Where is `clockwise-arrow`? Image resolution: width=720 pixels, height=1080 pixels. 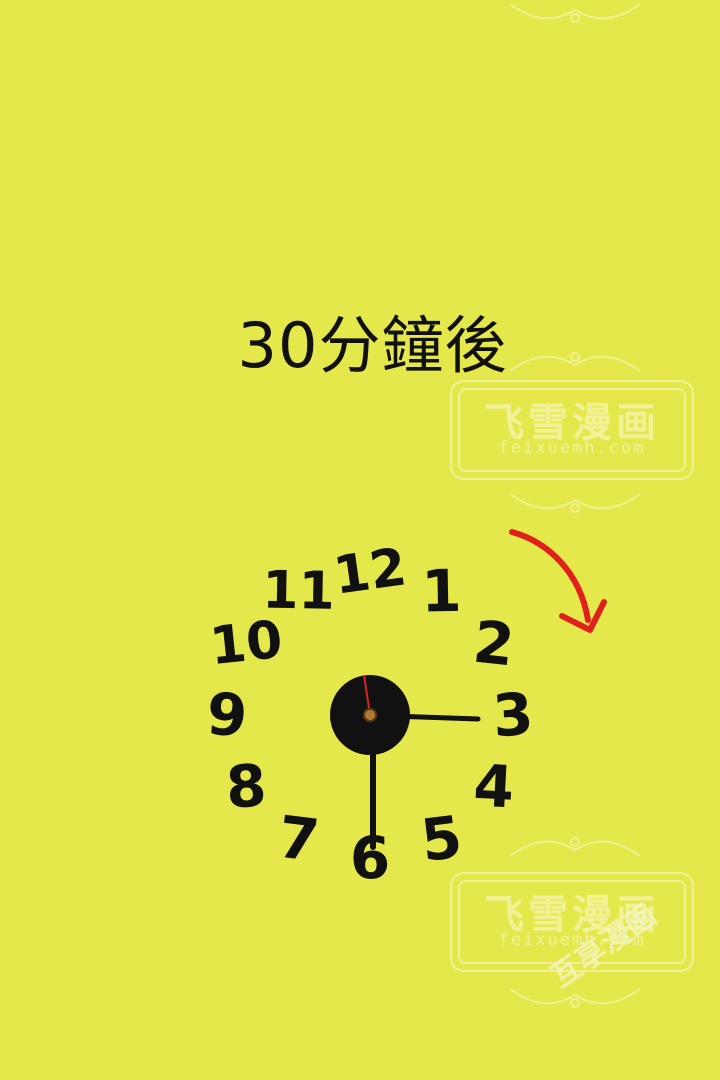
clockwise-arrow is located at coordinates (558, 581).